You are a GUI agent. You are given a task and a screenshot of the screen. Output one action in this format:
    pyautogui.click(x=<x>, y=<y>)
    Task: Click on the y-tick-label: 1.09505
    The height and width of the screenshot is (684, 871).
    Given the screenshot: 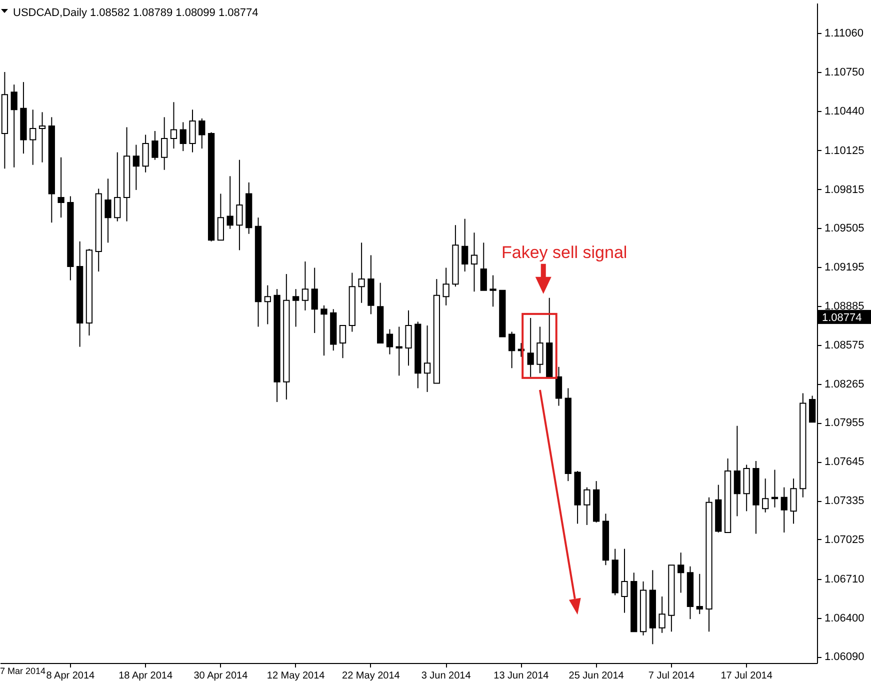 What is the action you would take?
    pyautogui.click(x=844, y=228)
    